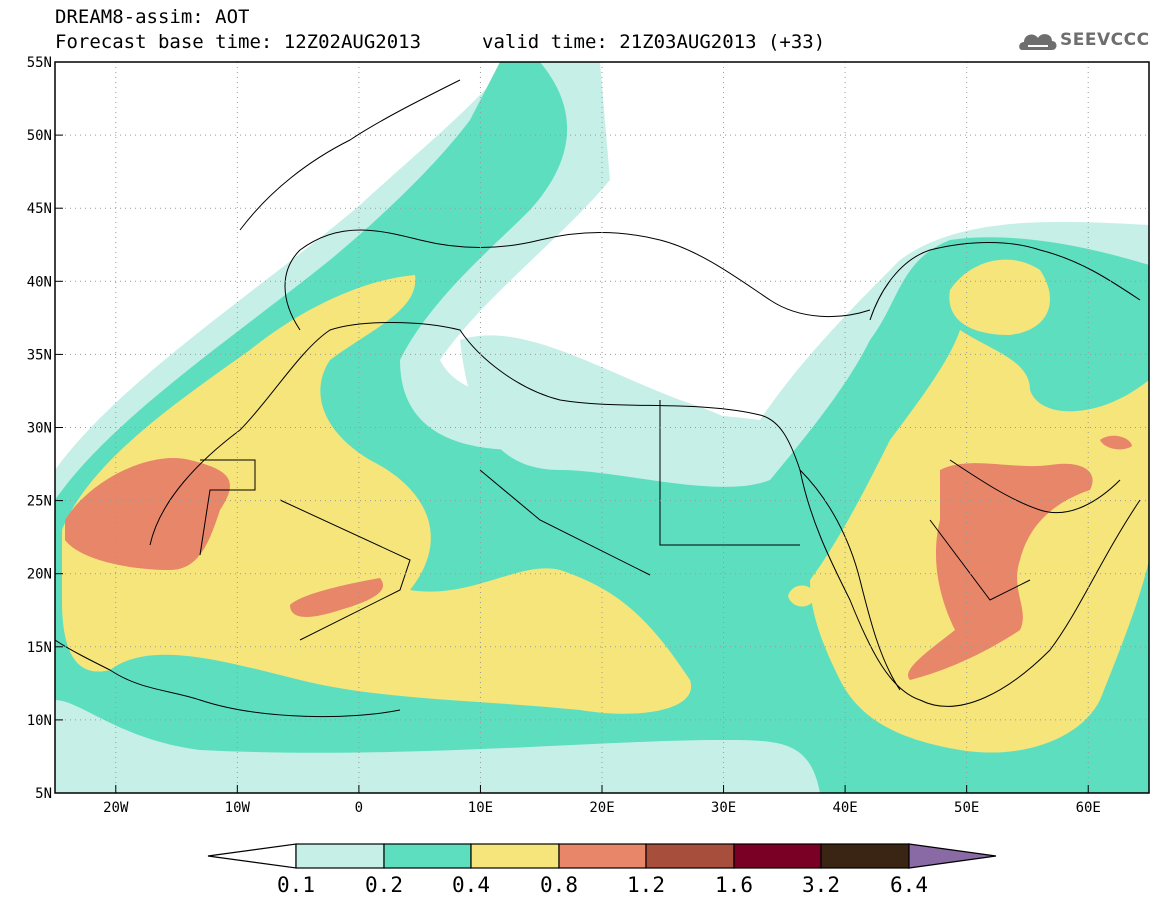  Describe the element at coordinates (802, 596) in the screenshot. I see `aot-band-04-redsea` at that location.